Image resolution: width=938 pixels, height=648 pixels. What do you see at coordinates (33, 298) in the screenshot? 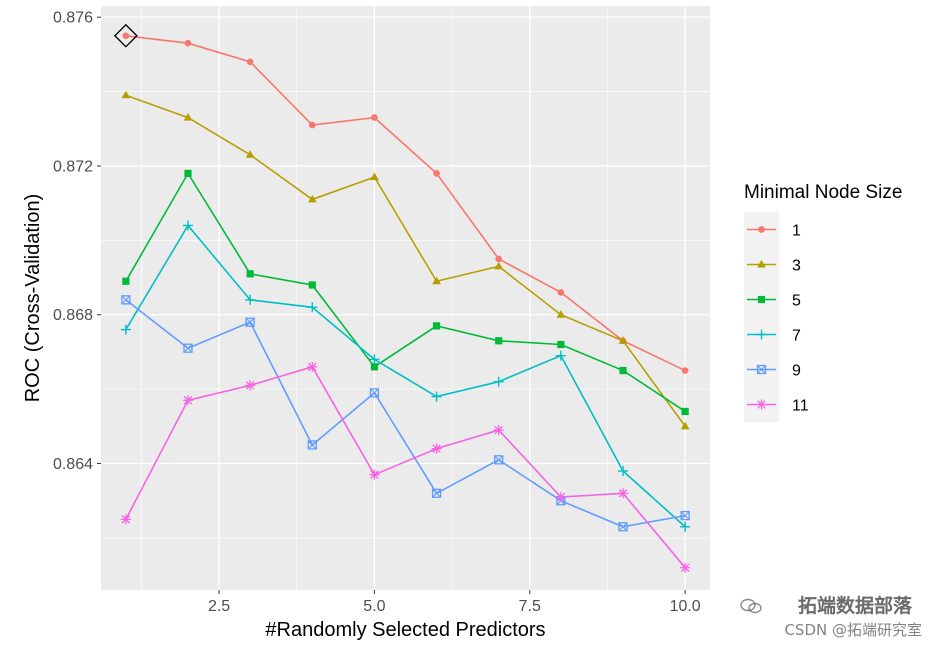
I see `y-axis-title: ROC (Cross-Validation)` at bounding box center [33, 298].